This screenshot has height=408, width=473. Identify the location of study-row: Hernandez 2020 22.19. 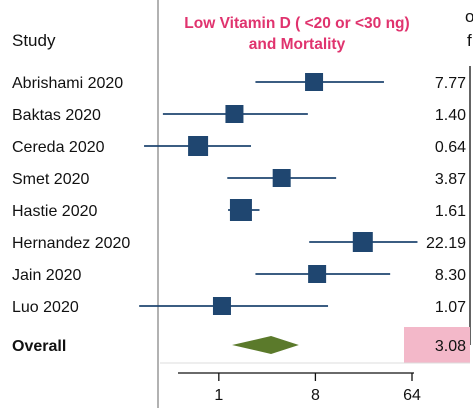
(239, 242).